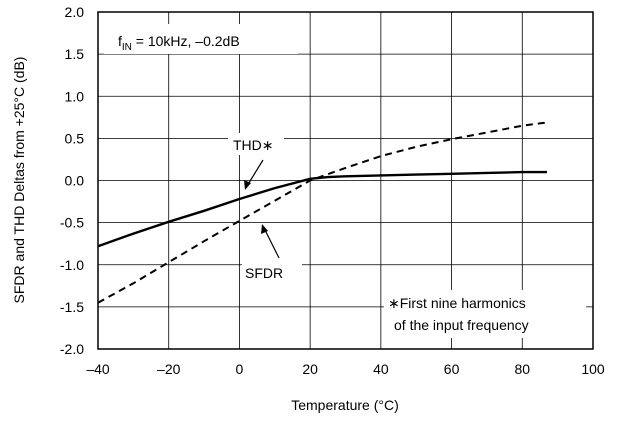  I want to click on thd-label-background, so click(256, 144).